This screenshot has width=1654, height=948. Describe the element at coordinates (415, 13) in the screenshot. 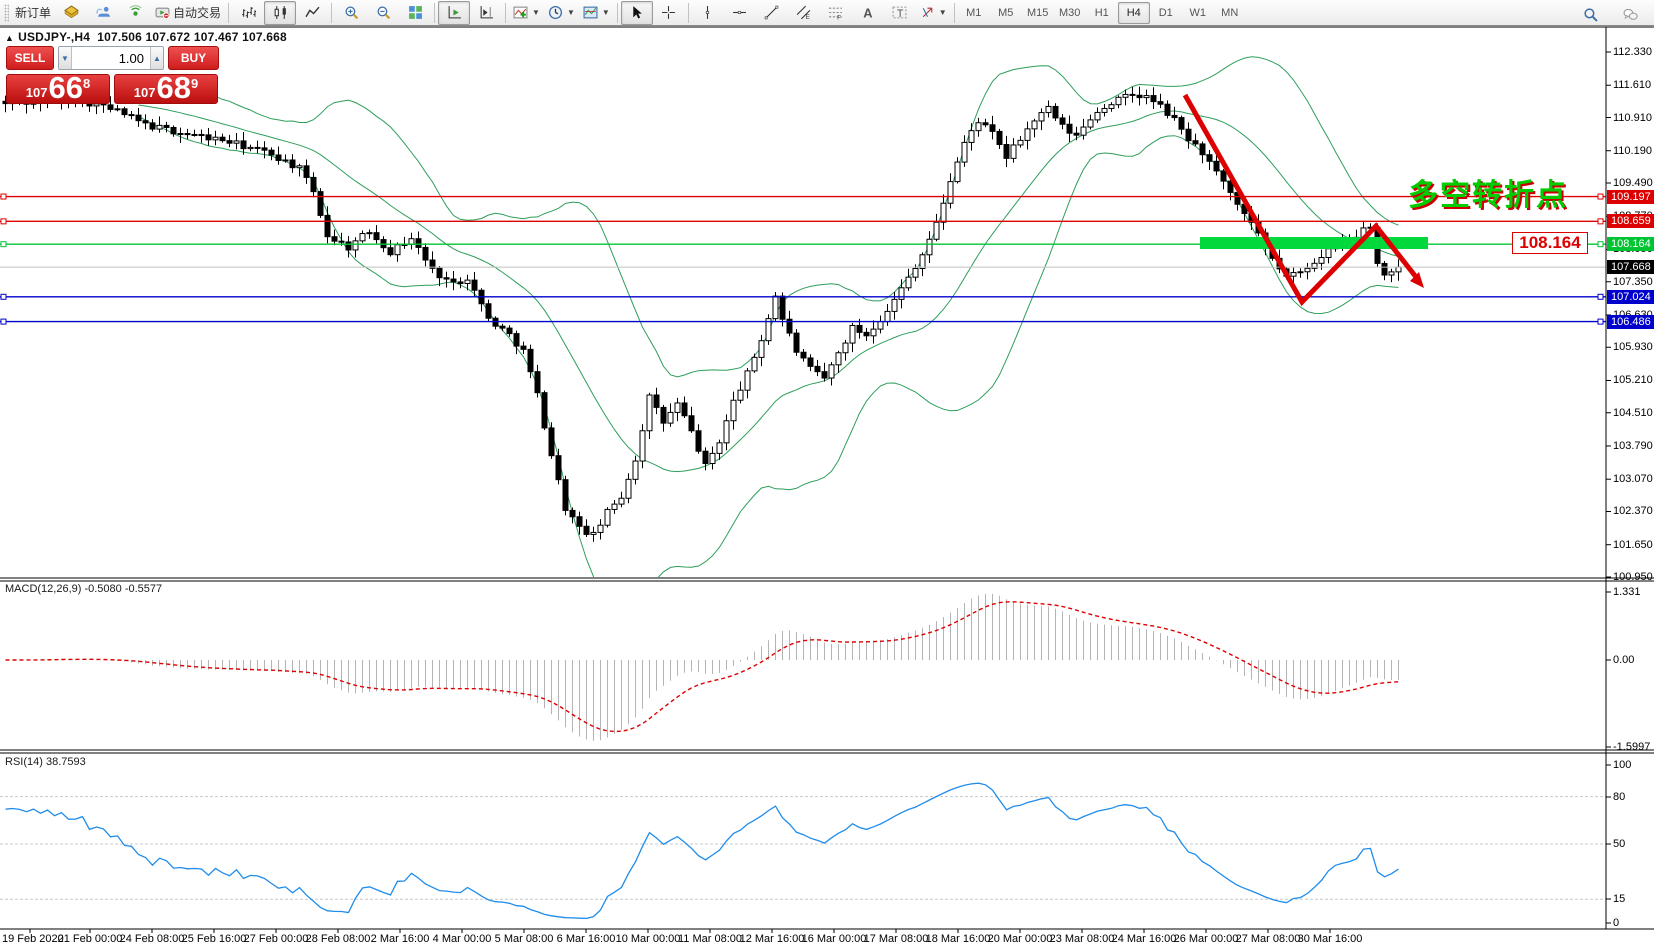

I see `tile-windows-button` at that location.